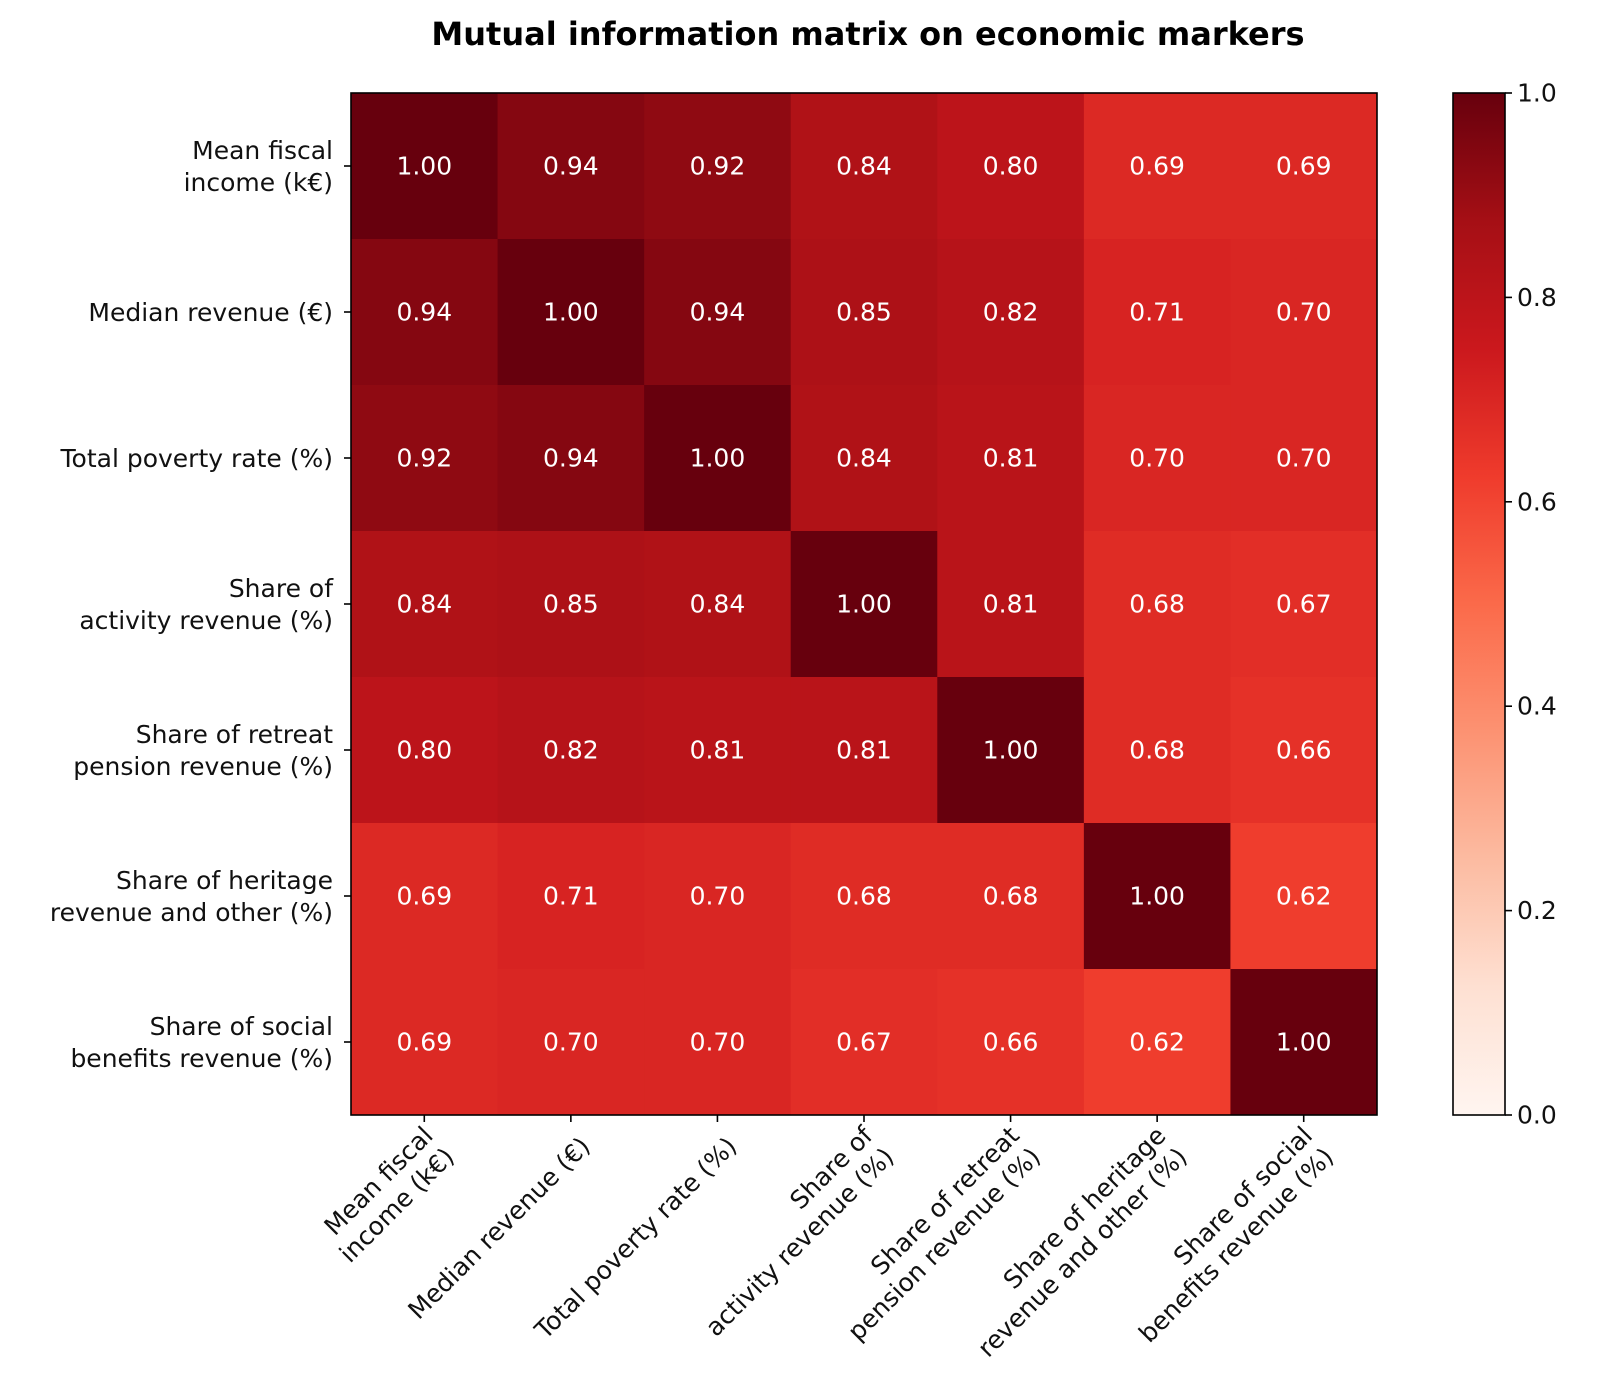 The image size is (1600, 1397). I want to click on heatmap-value-r6-c1: 0.70, so click(571, 1042).